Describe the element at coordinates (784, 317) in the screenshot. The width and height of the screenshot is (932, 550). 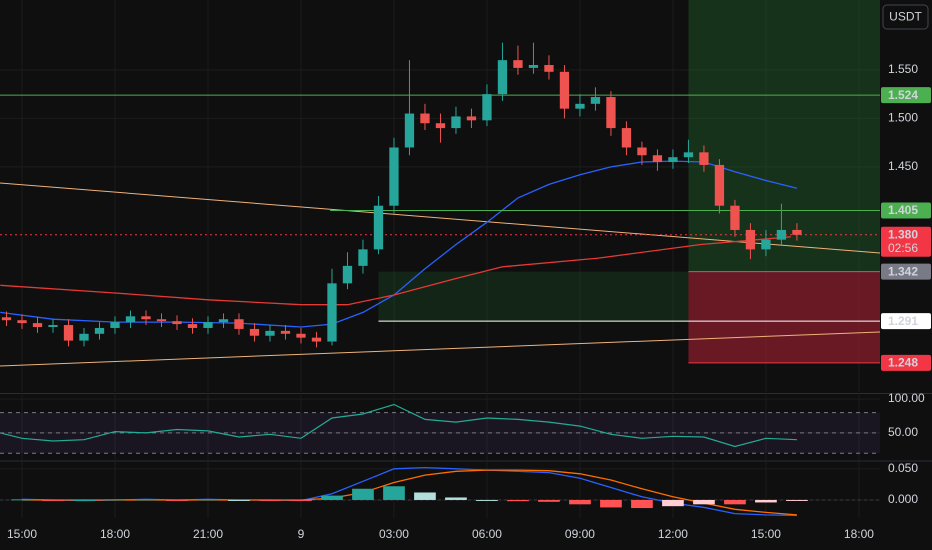
I see `loss-zone` at that location.